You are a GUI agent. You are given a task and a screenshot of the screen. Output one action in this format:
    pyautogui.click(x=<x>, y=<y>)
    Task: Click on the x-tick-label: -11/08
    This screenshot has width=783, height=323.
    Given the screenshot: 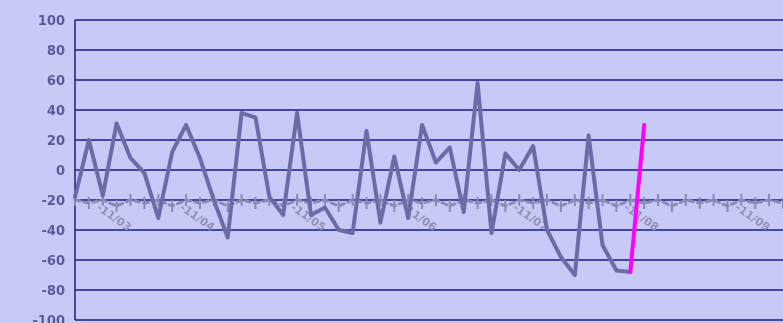 What is the action you would take?
    pyautogui.click(x=642, y=217)
    